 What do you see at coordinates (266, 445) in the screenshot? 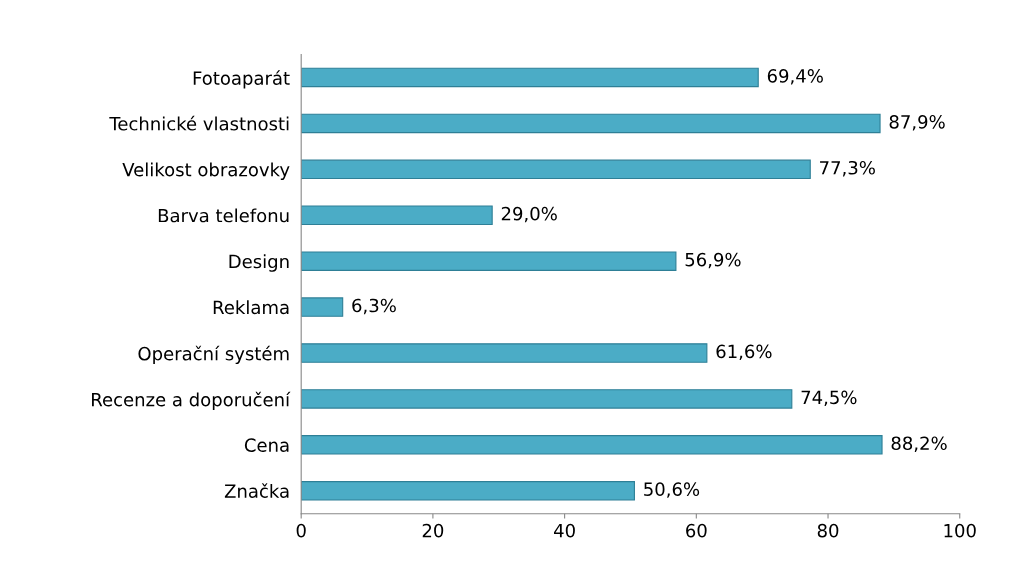
I see `y-tick-label: Cena` at bounding box center [266, 445].